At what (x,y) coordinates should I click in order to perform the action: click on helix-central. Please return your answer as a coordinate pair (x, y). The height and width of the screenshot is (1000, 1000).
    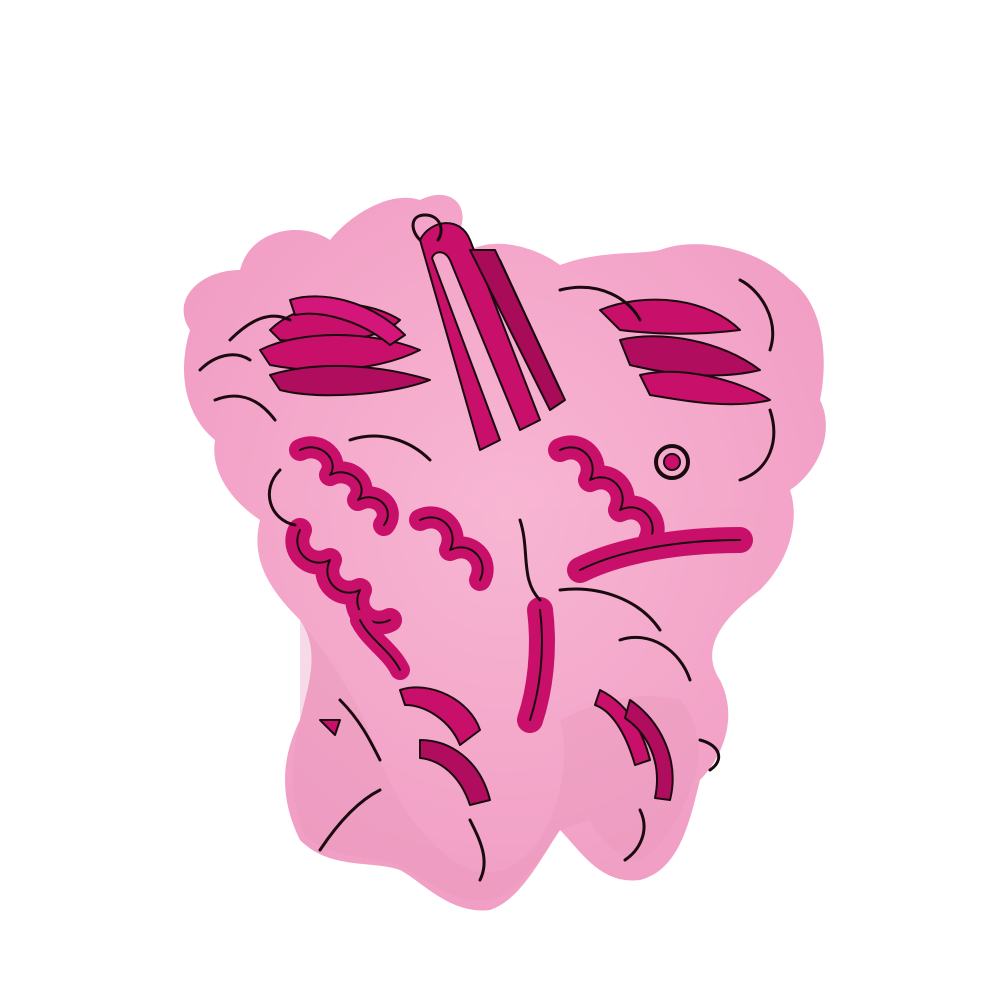
    Looking at the image, I should click on (635, 584).